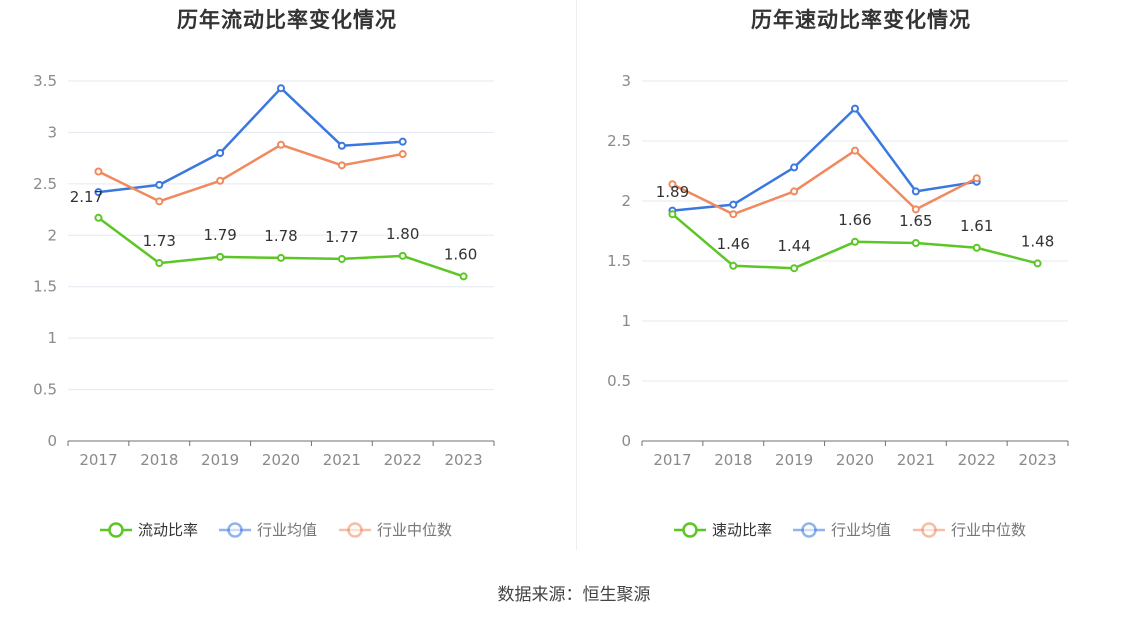 Image resolution: width=1148 pixels, height=619 pixels. What do you see at coordinates (460, 254) in the screenshot?
I see `data-label: 1.60` at bounding box center [460, 254].